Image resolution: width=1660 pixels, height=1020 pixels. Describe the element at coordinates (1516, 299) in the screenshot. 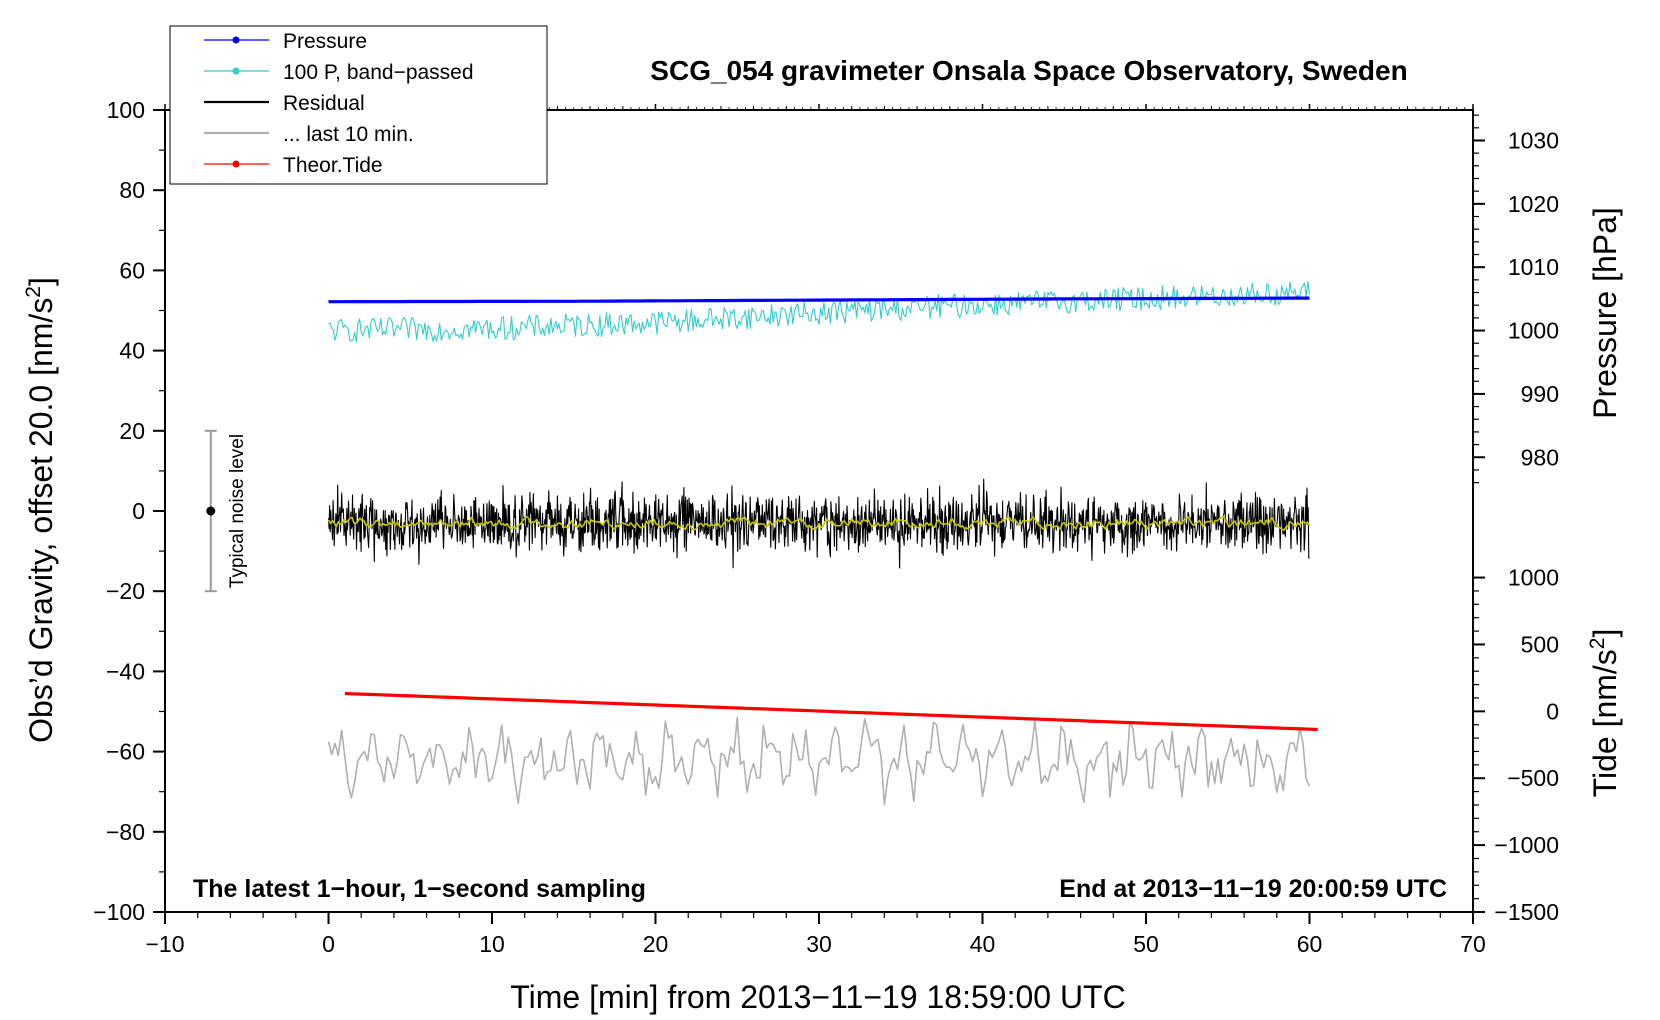

I see `y-axis-pressure: 980 990 1000 1010 1020 1030` at that location.